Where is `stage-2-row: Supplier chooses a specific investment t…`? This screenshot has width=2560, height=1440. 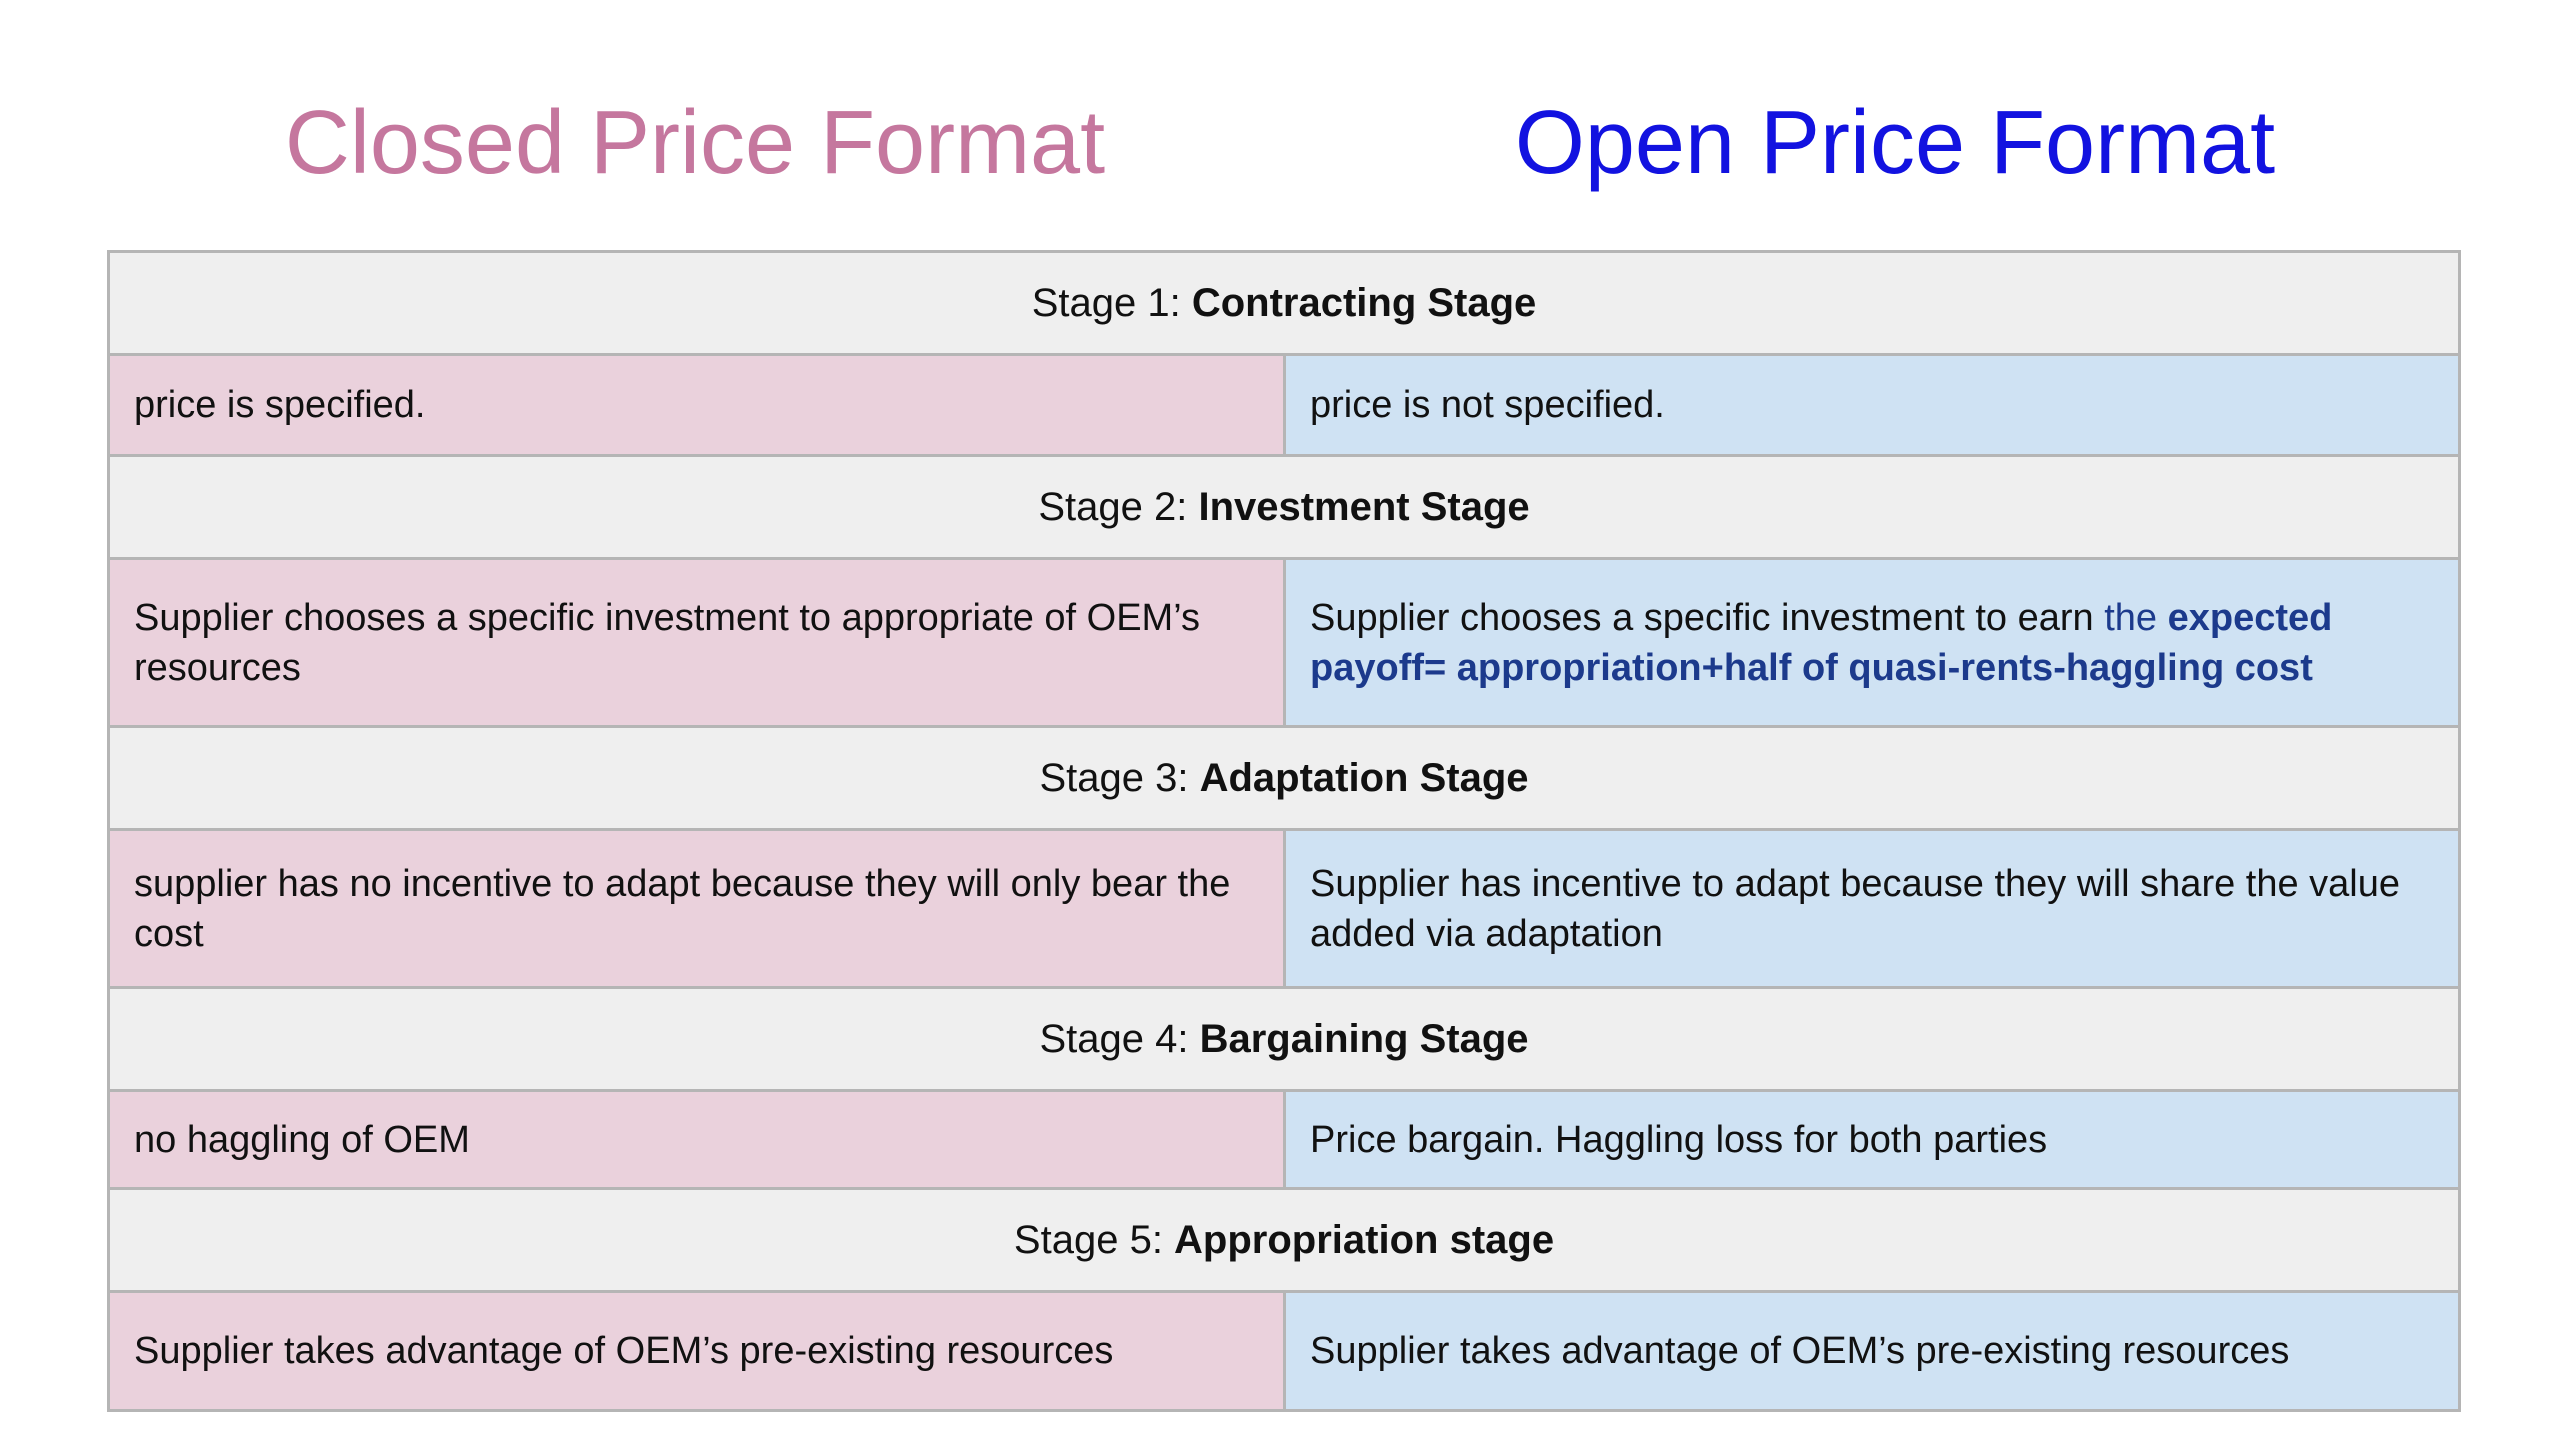 stage-2-row: Supplier chooses a specific investment t… is located at coordinates (1284, 644).